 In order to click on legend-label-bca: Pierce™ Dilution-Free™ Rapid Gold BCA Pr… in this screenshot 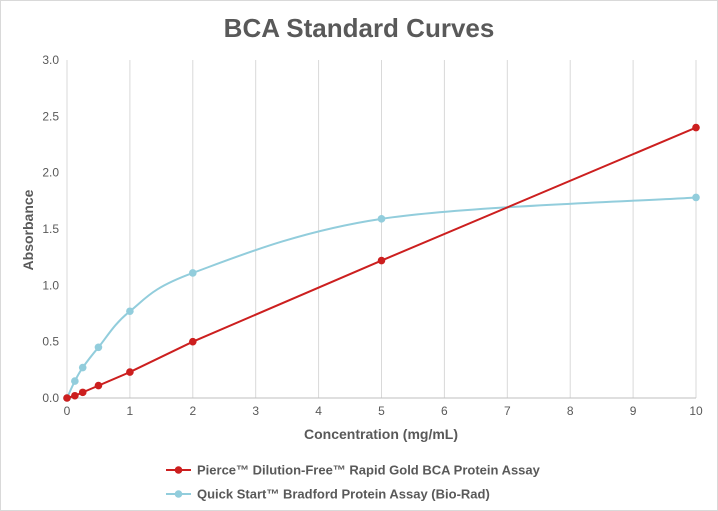, I will do `click(369, 470)`.